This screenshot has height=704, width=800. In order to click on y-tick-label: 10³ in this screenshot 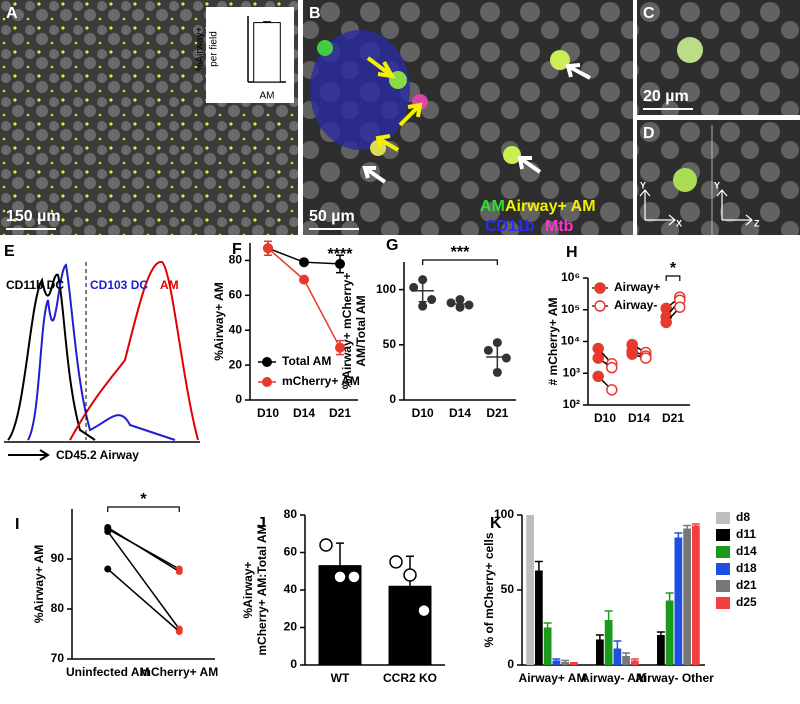, I will do `click(571, 372)`.